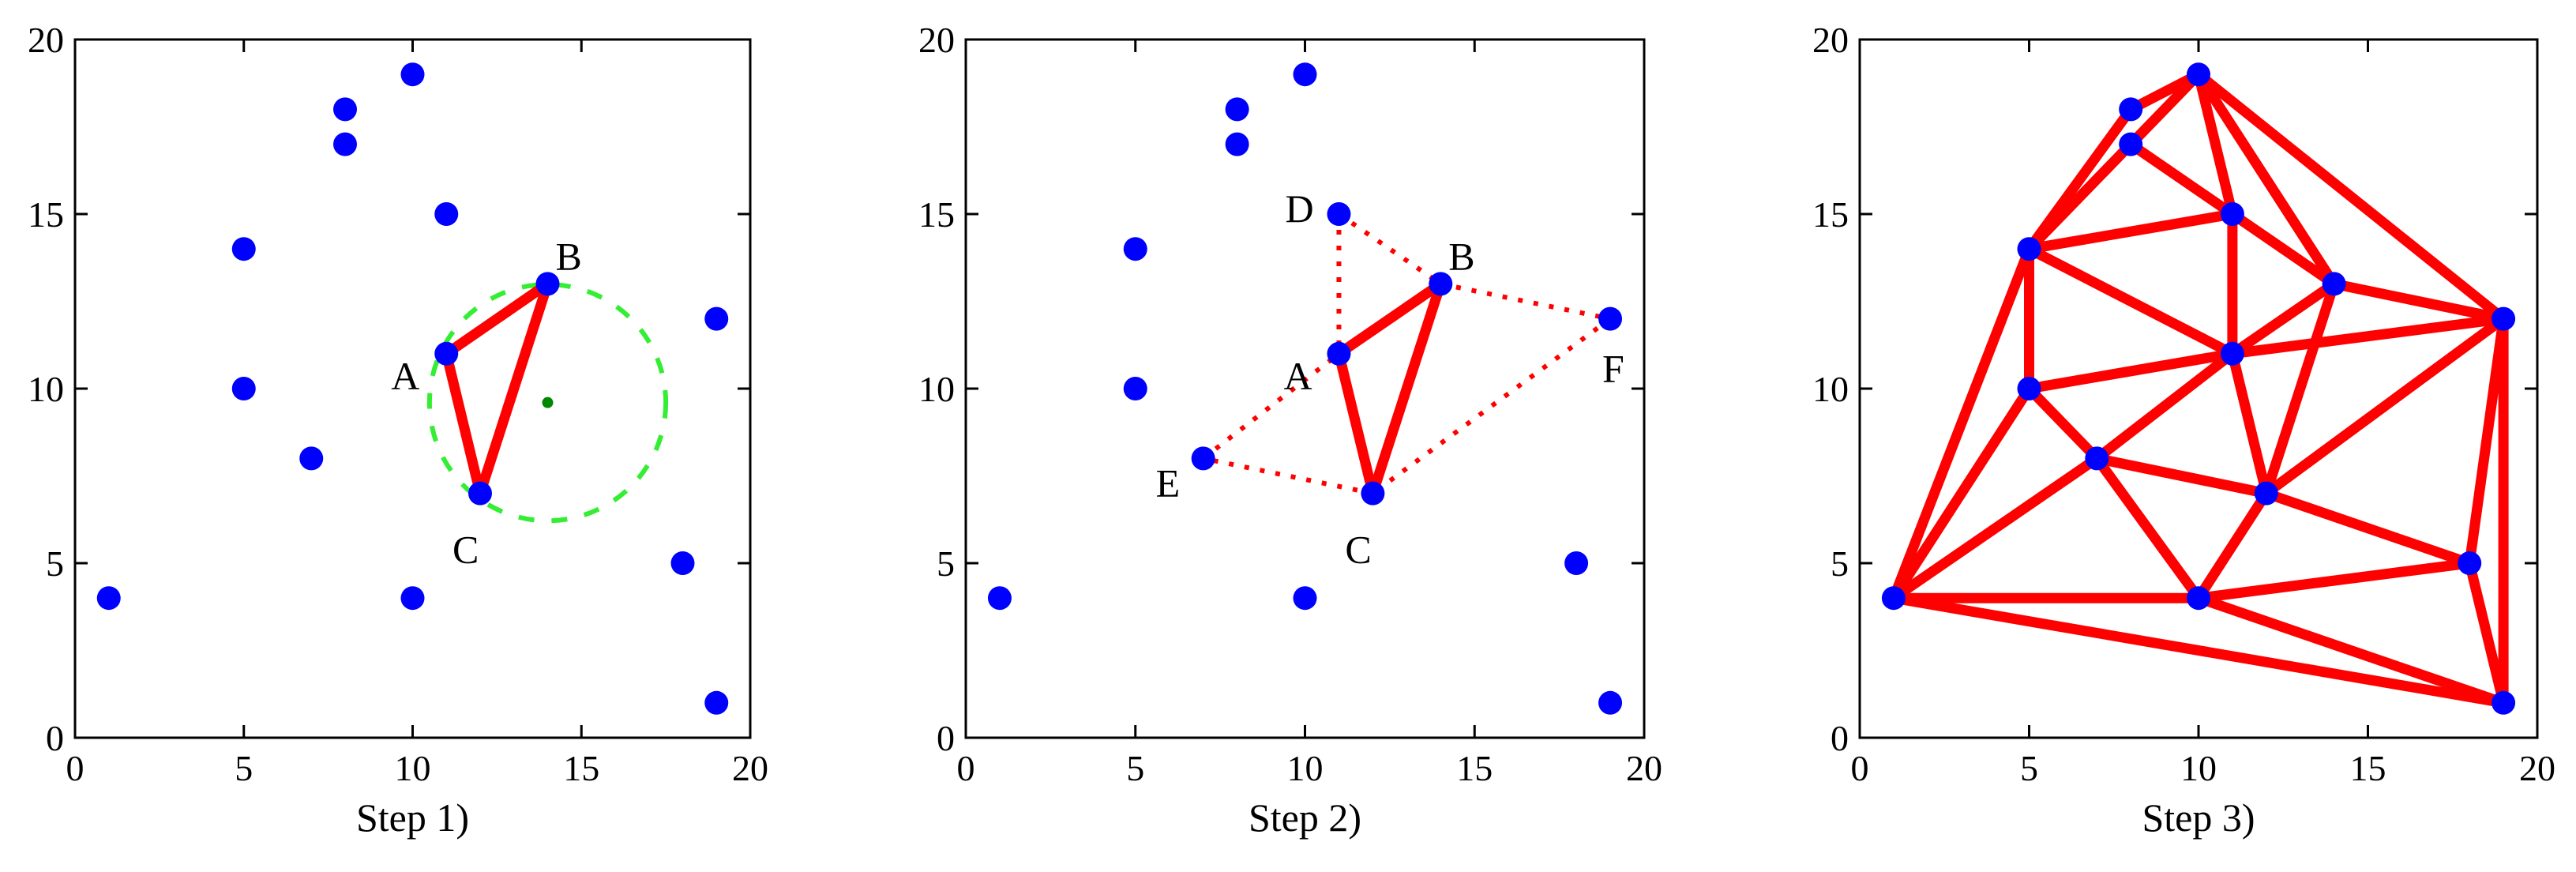 The width and height of the screenshot is (2576, 872). I want to click on circumcircle, so click(547, 403).